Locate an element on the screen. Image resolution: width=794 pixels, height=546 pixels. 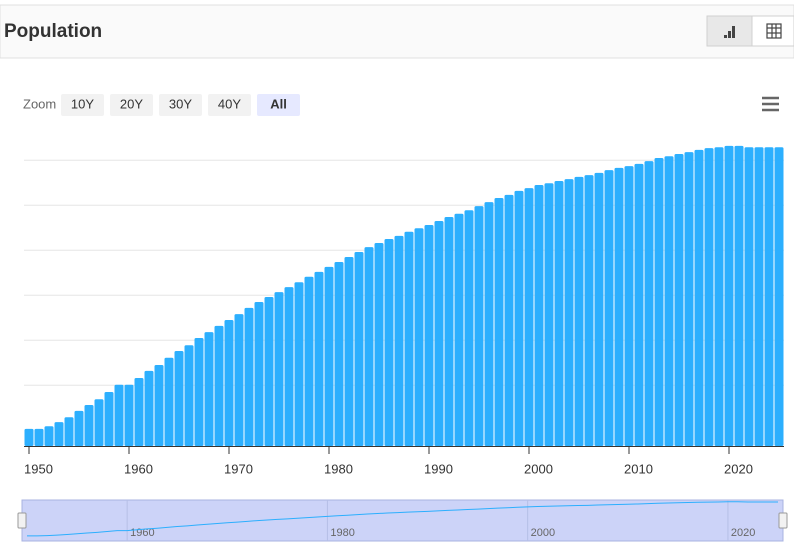
navigator-tick-label: 2020 is located at coordinates (743, 533).